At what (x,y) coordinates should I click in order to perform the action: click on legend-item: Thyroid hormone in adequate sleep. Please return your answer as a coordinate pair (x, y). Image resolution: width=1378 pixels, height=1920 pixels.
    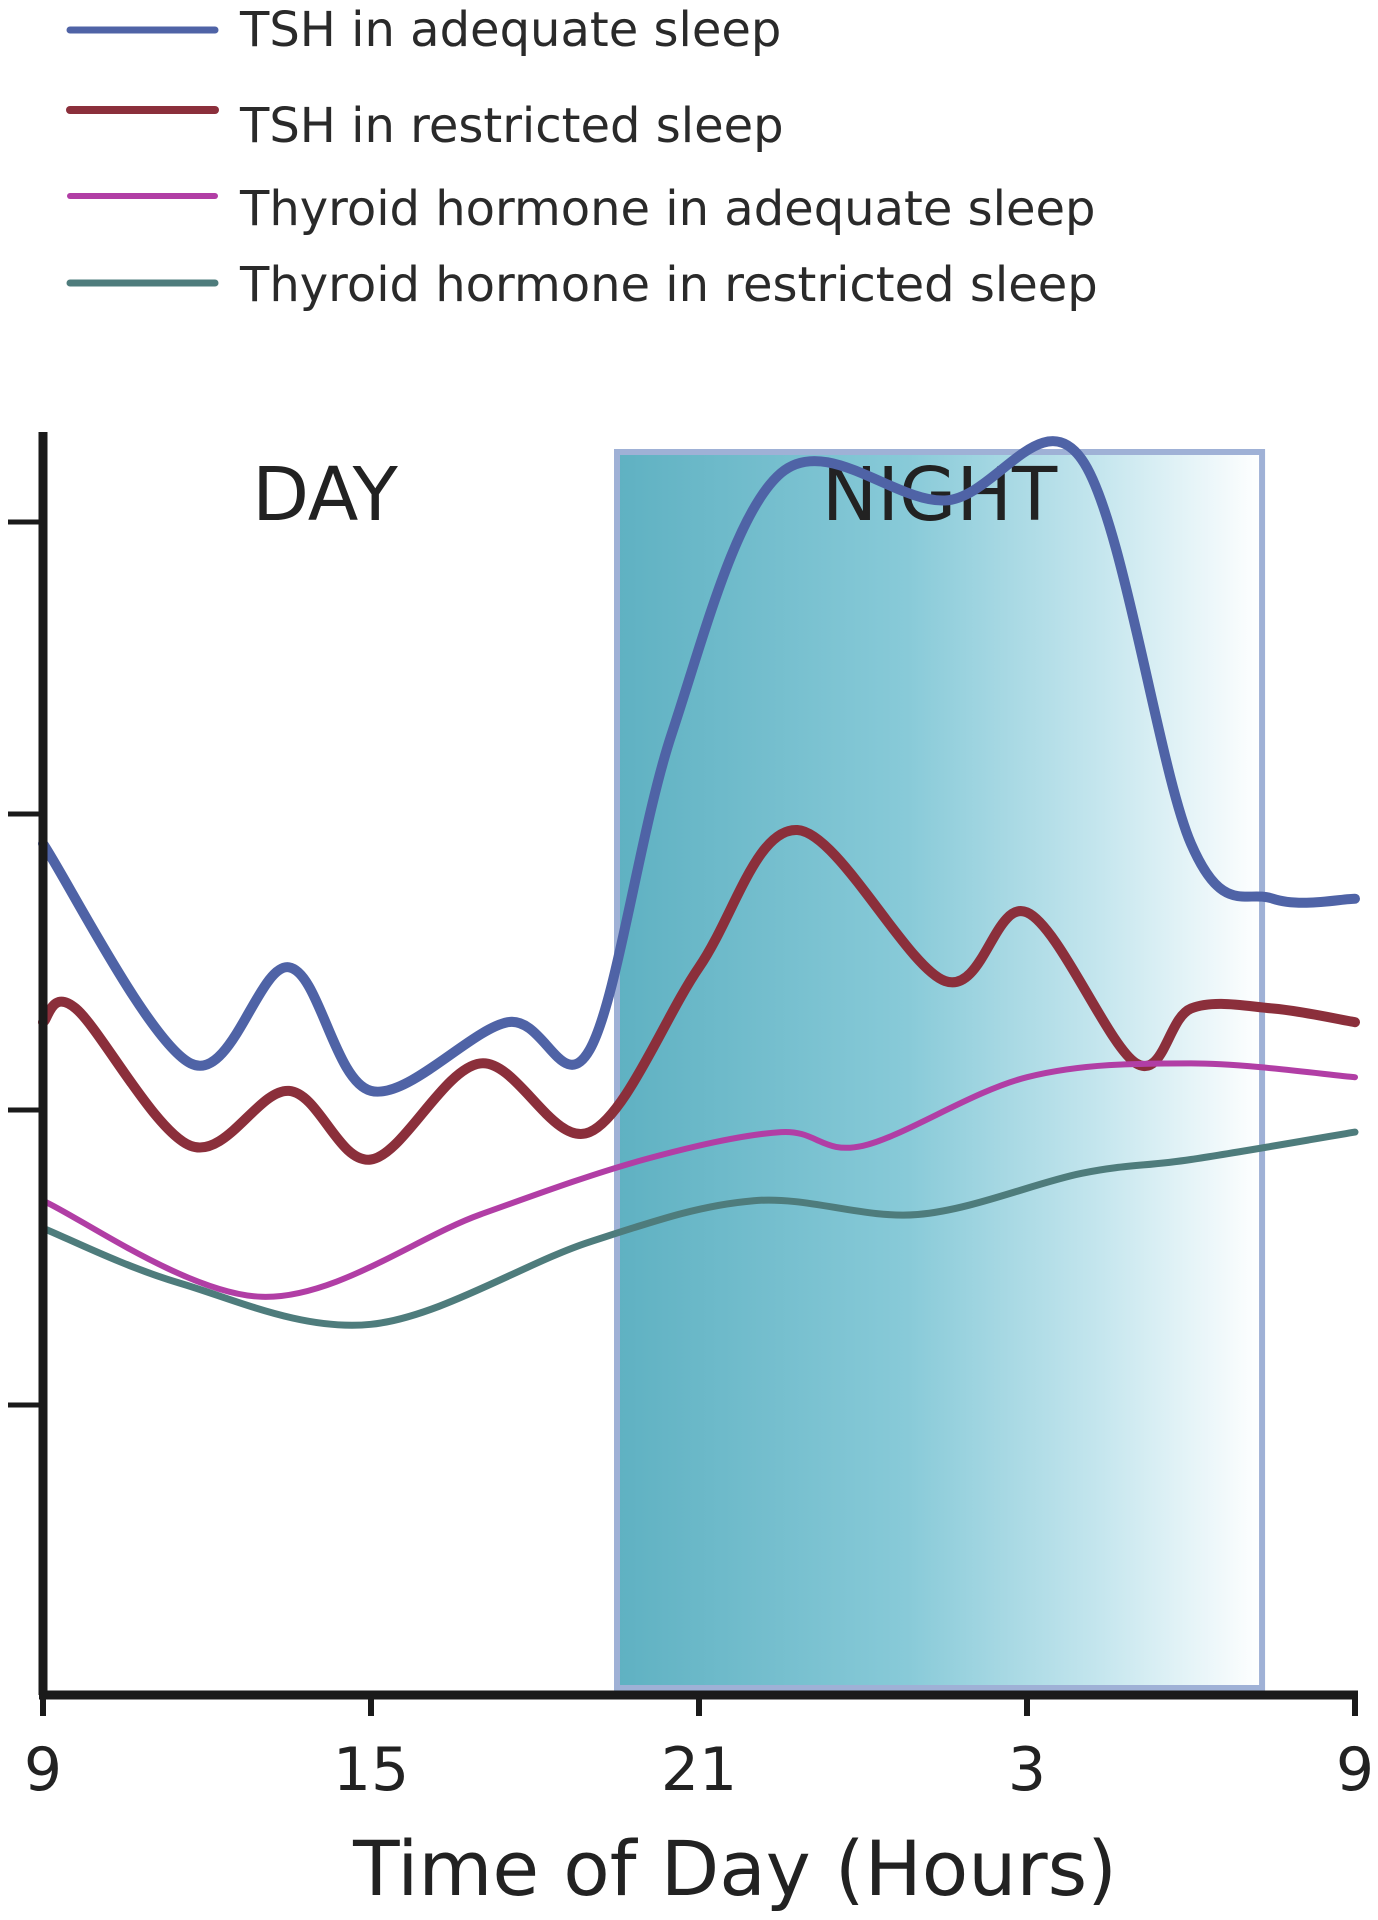
    Looking at the image, I should click on (581, 209).